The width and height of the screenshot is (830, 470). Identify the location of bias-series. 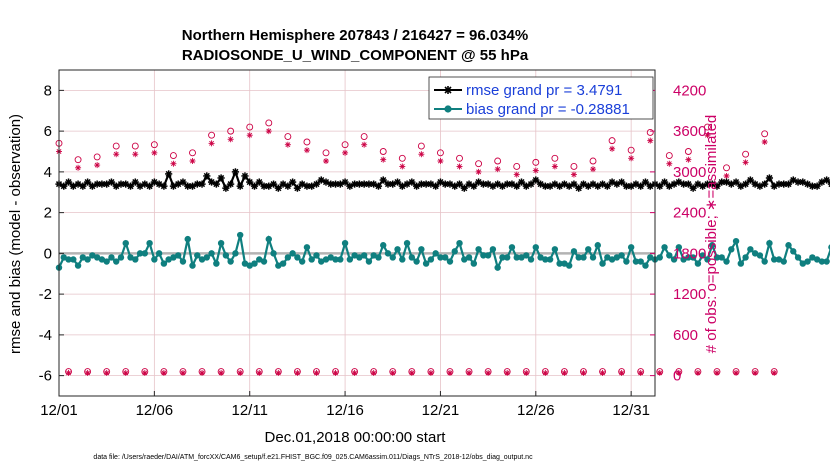
(442, 251).